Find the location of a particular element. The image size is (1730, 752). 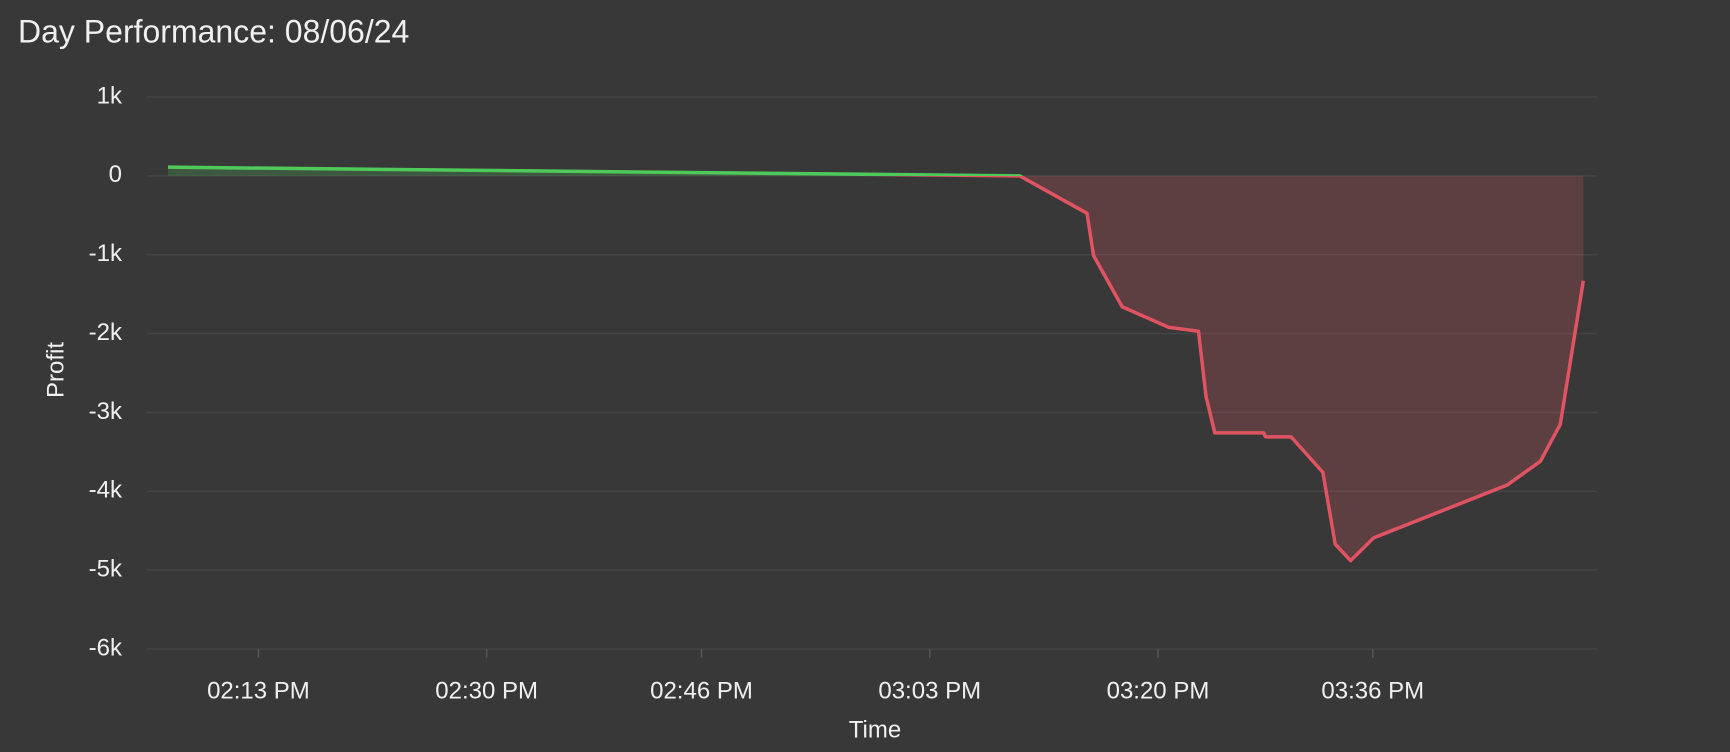

y-tick-label: -3k is located at coordinates (106, 411).